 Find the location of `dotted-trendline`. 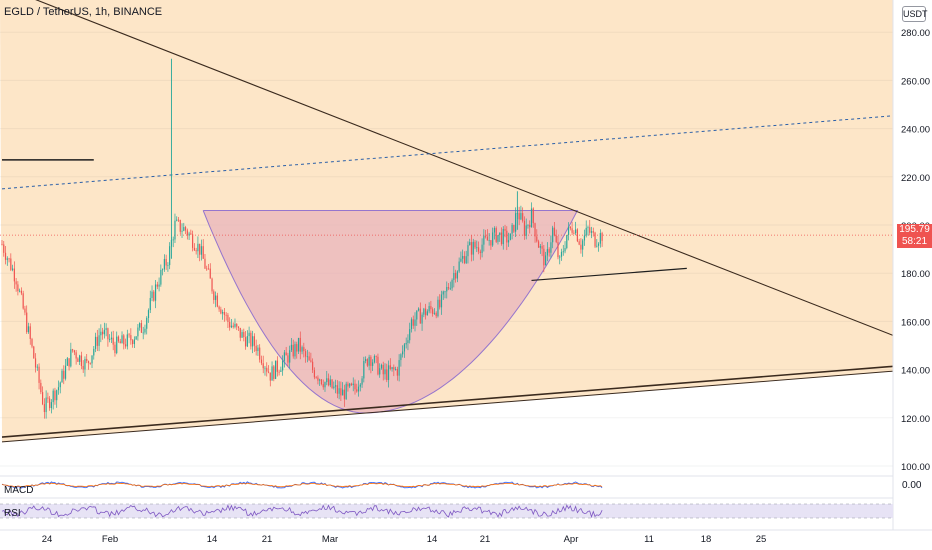

dotted-trendline is located at coordinates (457, 151).